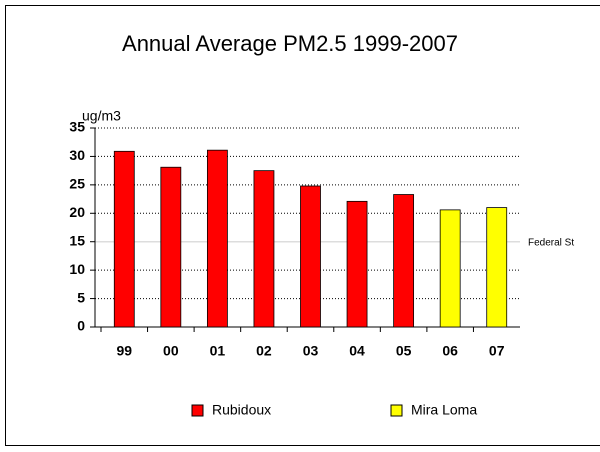 Image resolution: width=600 pixels, height=452 pixels. Describe the element at coordinates (81, 326) in the screenshot. I see `y-tick-label: 0` at that location.